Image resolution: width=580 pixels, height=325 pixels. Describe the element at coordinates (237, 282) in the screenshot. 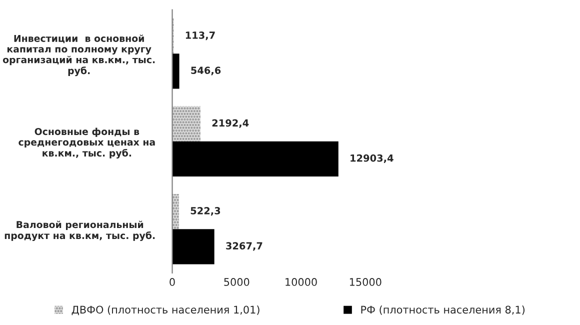

I see `x-tick-label: 5000` at that location.